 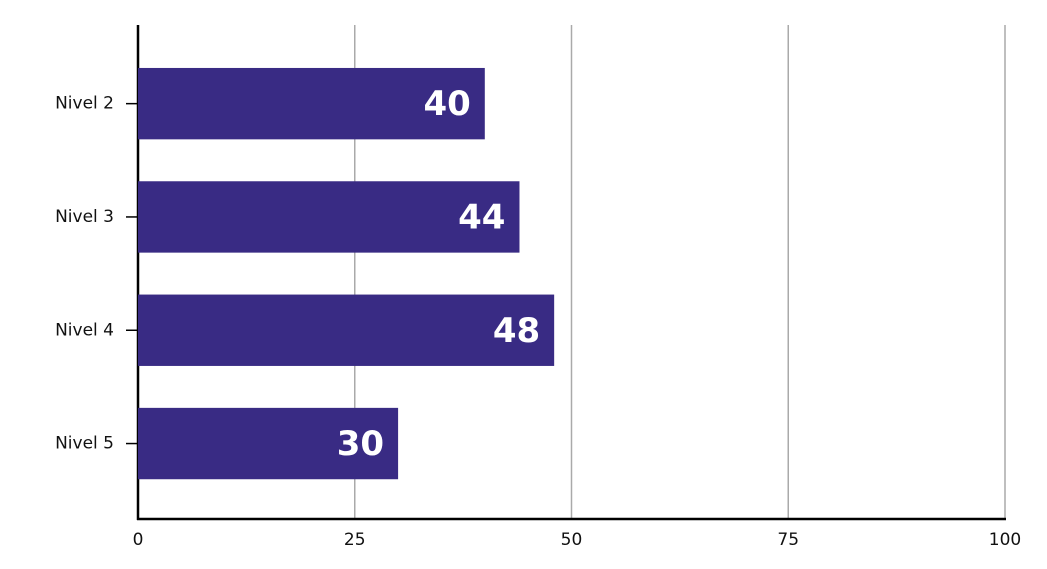 What do you see at coordinates (446, 104) in the screenshot?
I see `value-label: 40` at bounding box center [446, 104].